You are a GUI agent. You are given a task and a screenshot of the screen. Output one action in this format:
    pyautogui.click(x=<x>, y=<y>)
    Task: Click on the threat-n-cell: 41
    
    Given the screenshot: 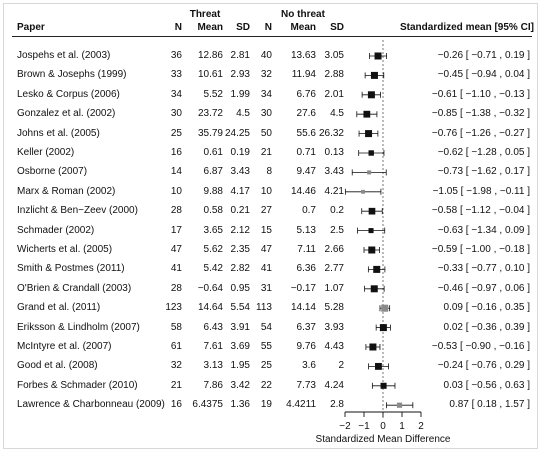 What is the action you would take?
    pyautogui.click(x=176, y=269)
    